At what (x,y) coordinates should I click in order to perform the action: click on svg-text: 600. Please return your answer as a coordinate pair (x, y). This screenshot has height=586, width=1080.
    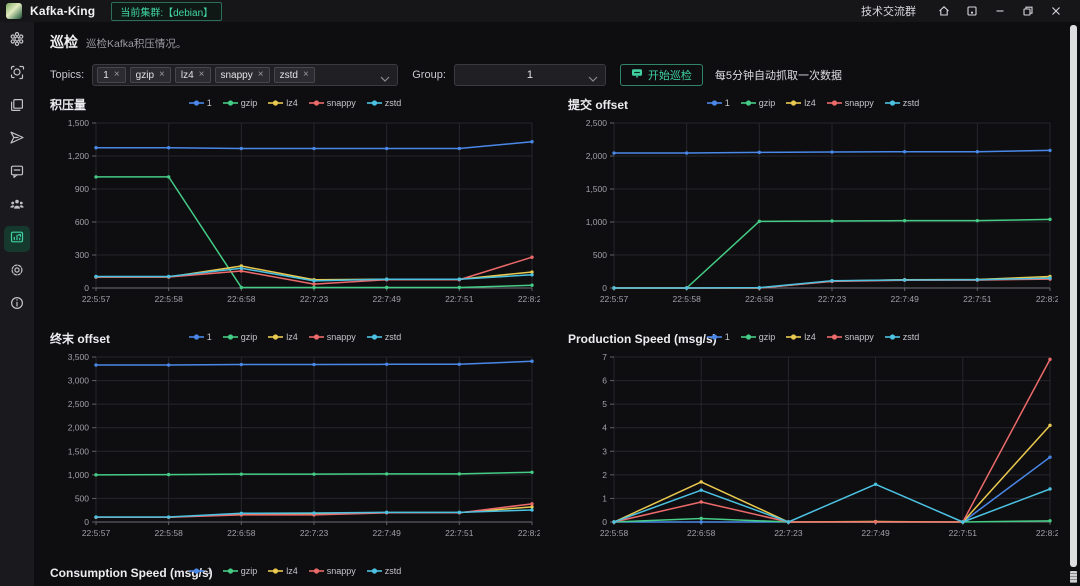
    Looking at the image, I should click on (82, 222).